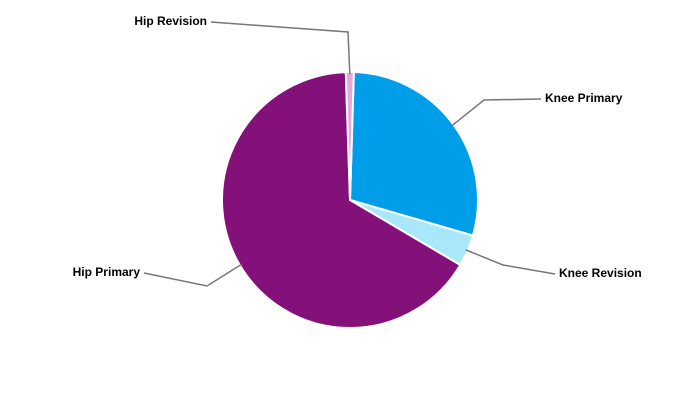 The image size is (700, 400). Describe the element at coordinates (170, 21) in the screenshot. I see `slice-label: Hip Revision` at that location.